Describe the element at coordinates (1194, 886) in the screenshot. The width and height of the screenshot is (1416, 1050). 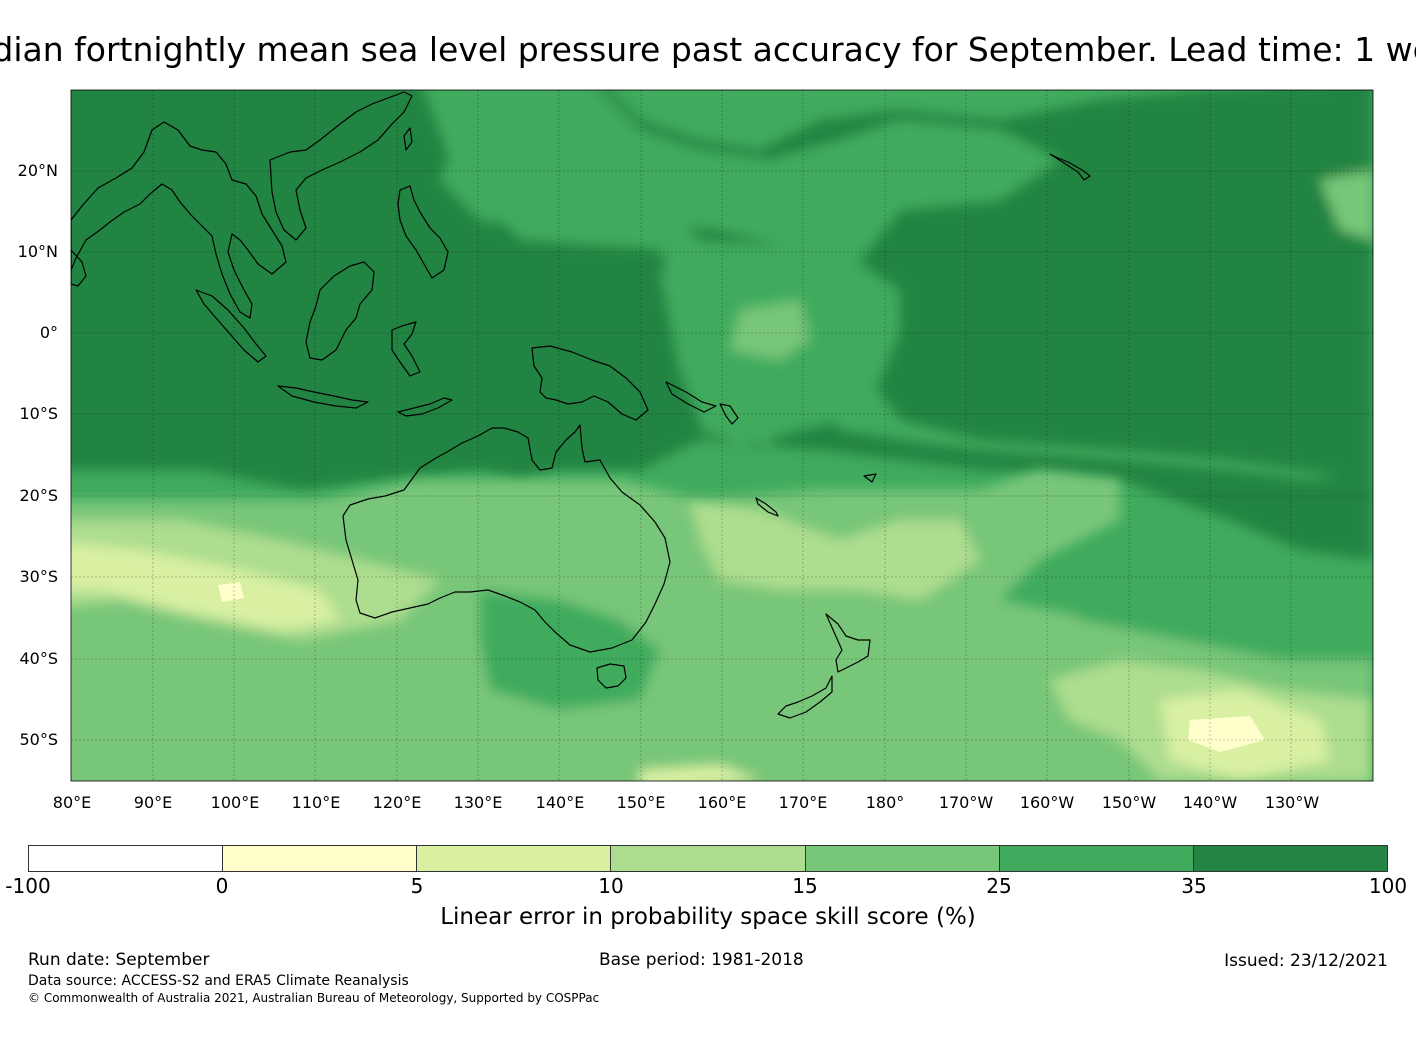
I see `colorbar-tick: 35` at that location.